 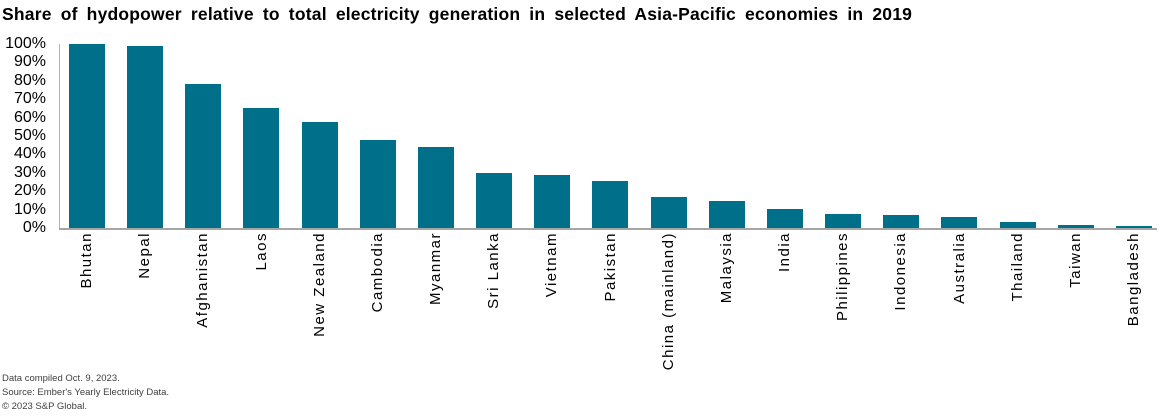 I want to click on x-label-afghanistan: Afghanistan, so click(x=203, y=280).